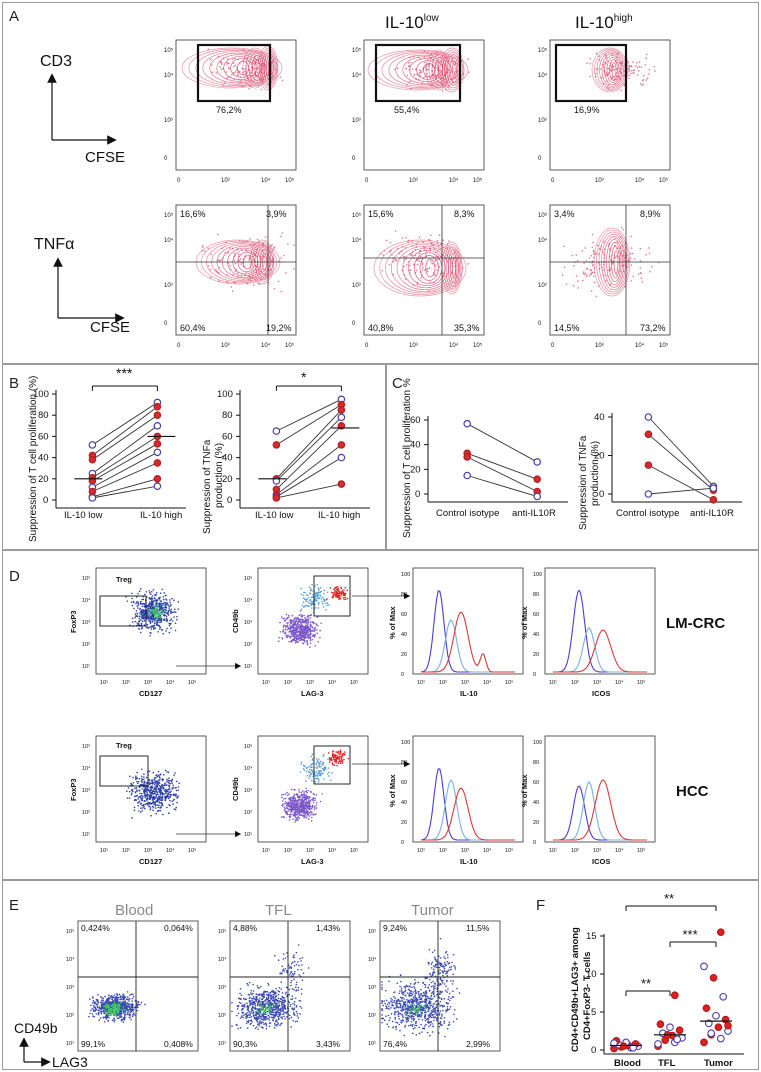 This screenshot has height=1072, width=761. Describe the element at coordinates (157, 452) in the screenshot. I see `point-high` at that location.